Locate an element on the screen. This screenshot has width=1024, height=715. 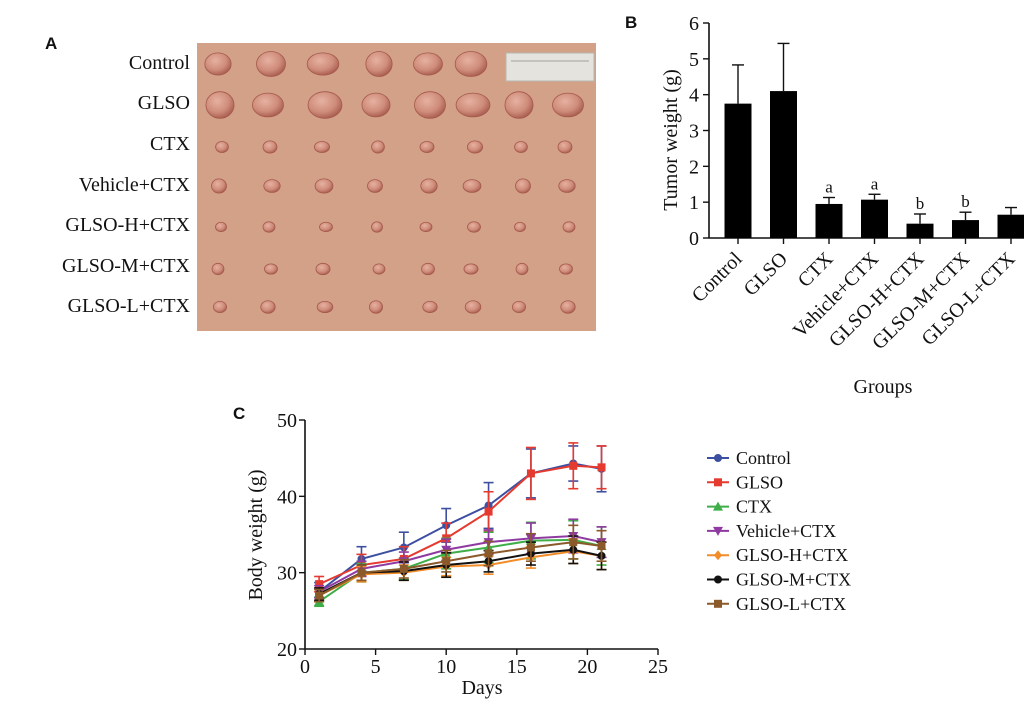
b-bars: a a b b is located at coordinates (874, 143).